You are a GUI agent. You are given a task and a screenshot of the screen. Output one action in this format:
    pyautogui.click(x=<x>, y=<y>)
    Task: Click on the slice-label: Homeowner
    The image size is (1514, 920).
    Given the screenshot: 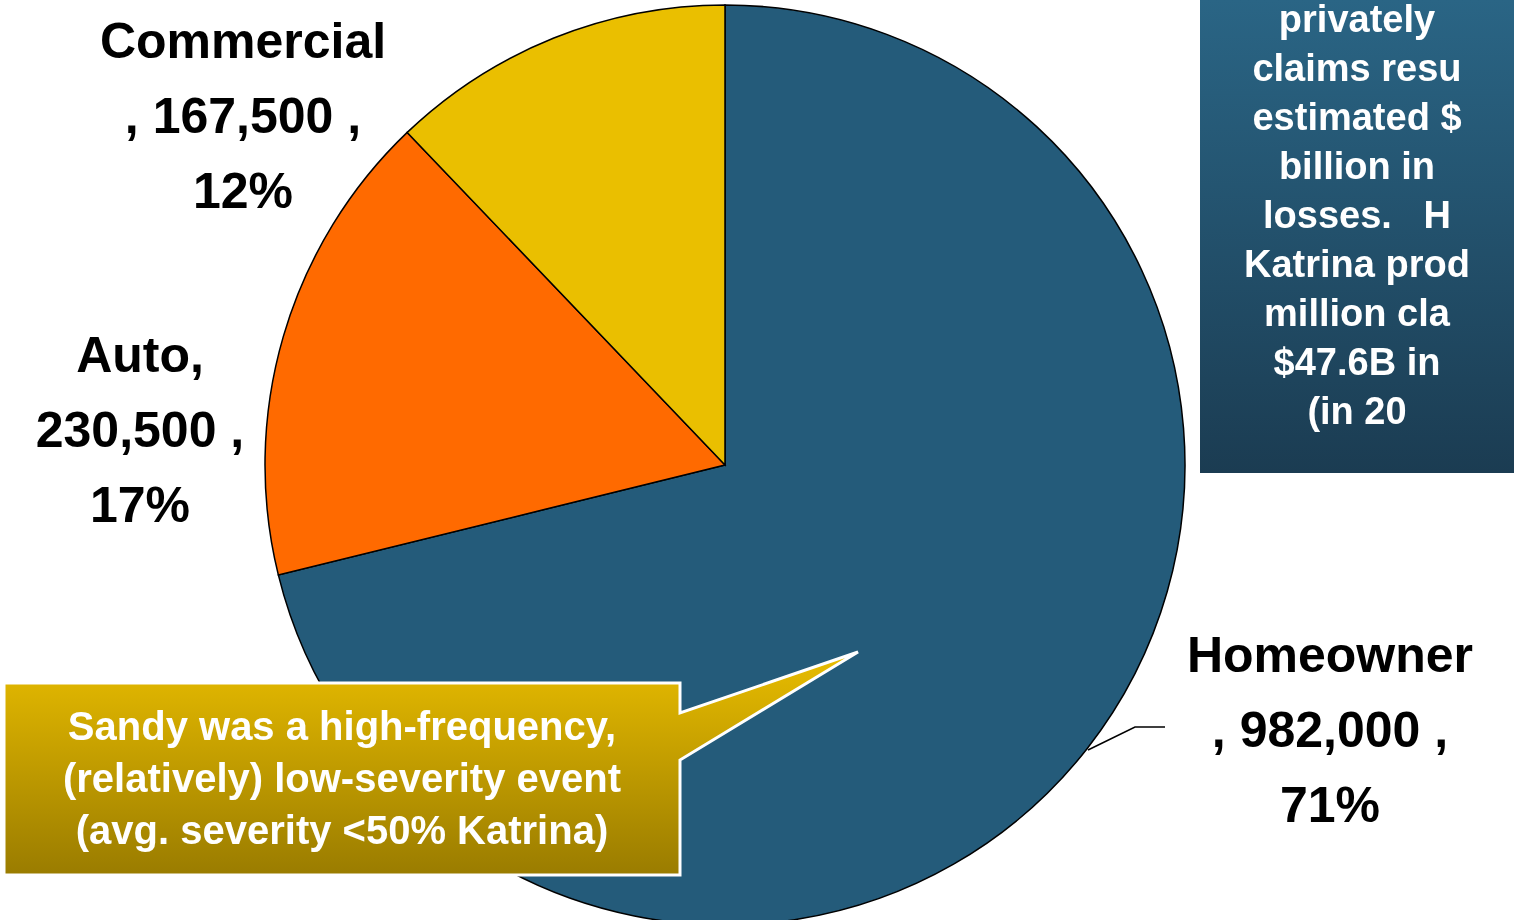 What is the action you would take?
    pyautogui.click(x=1330, y=655)
    